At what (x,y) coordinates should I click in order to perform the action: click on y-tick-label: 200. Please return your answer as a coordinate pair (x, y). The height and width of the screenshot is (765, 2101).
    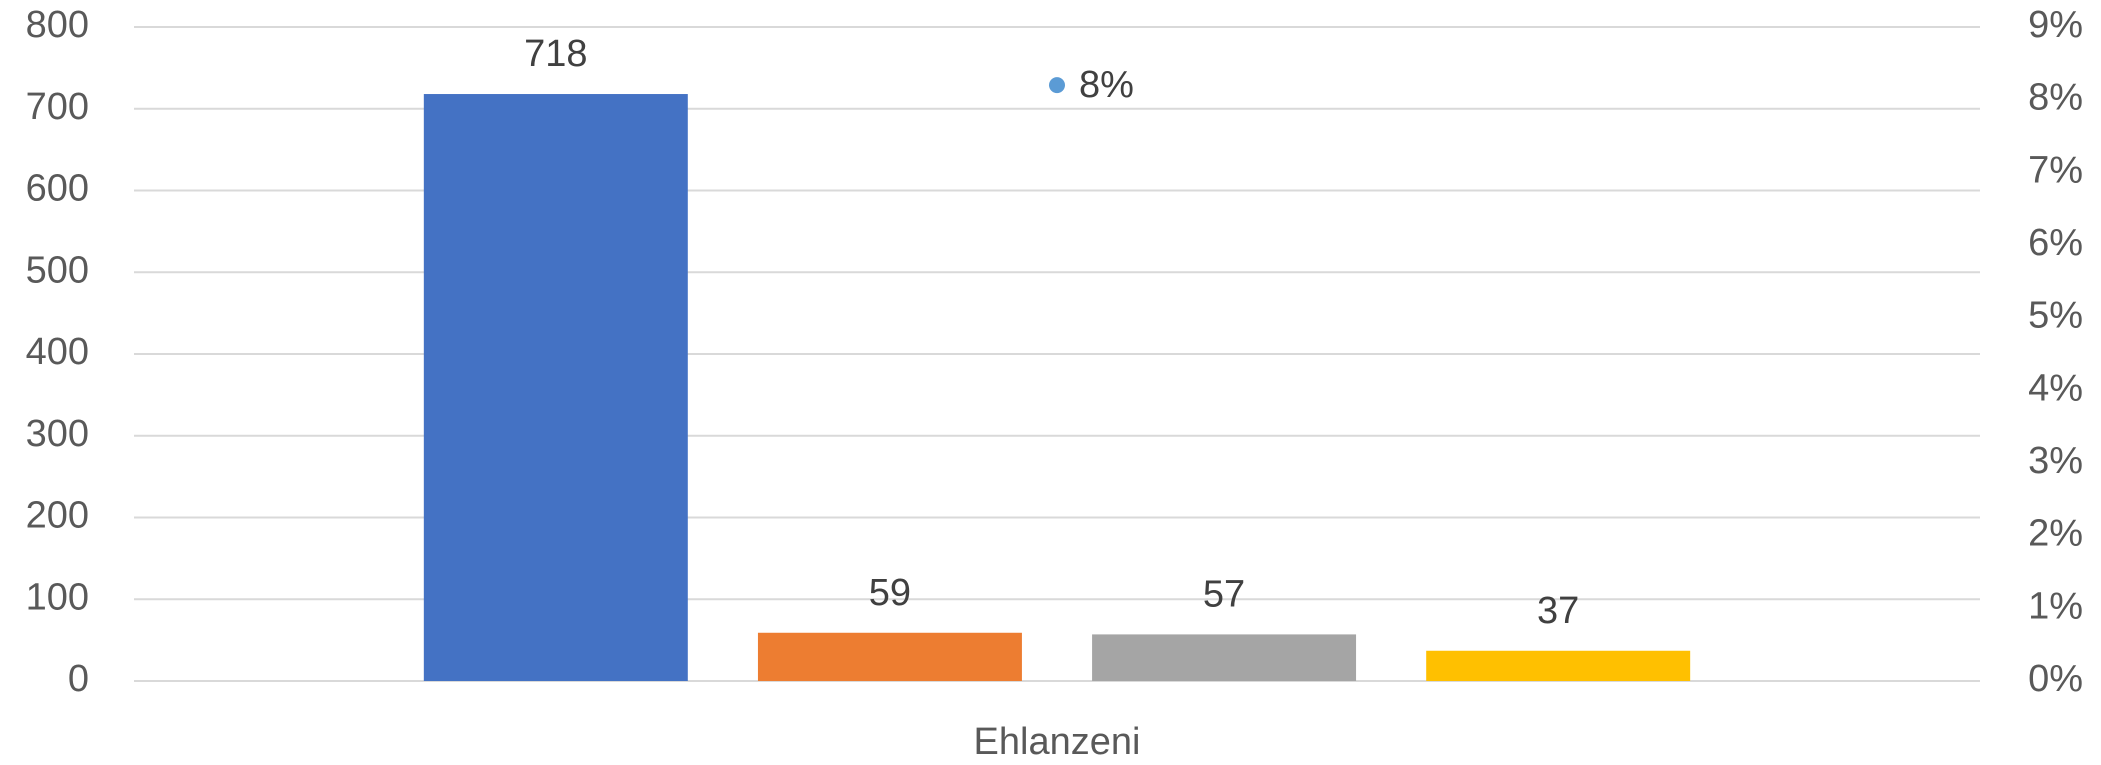
    Looking at the image, I should click on (57, 516).